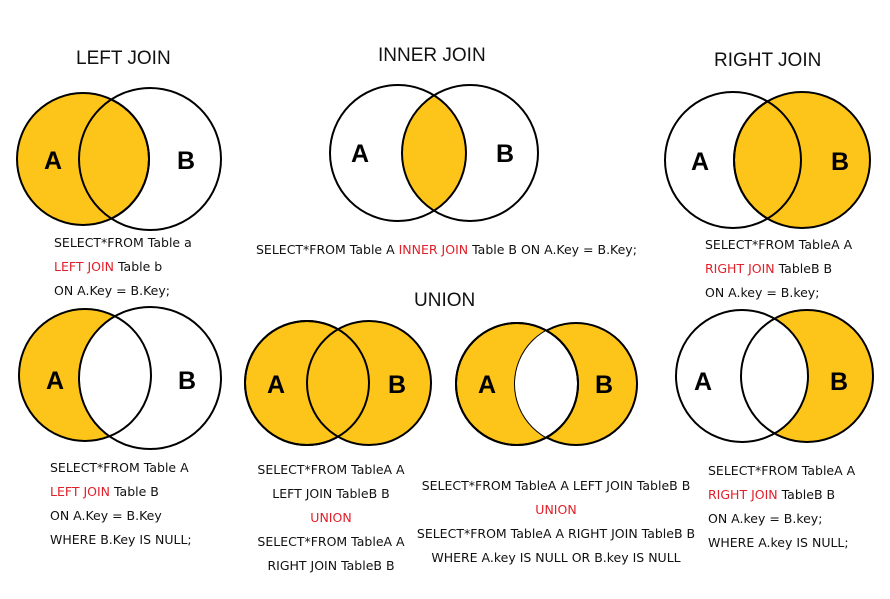 The height and width of the screenshot is (599, 890). I want to click on venn-right-join: A B, so click(767, 160).